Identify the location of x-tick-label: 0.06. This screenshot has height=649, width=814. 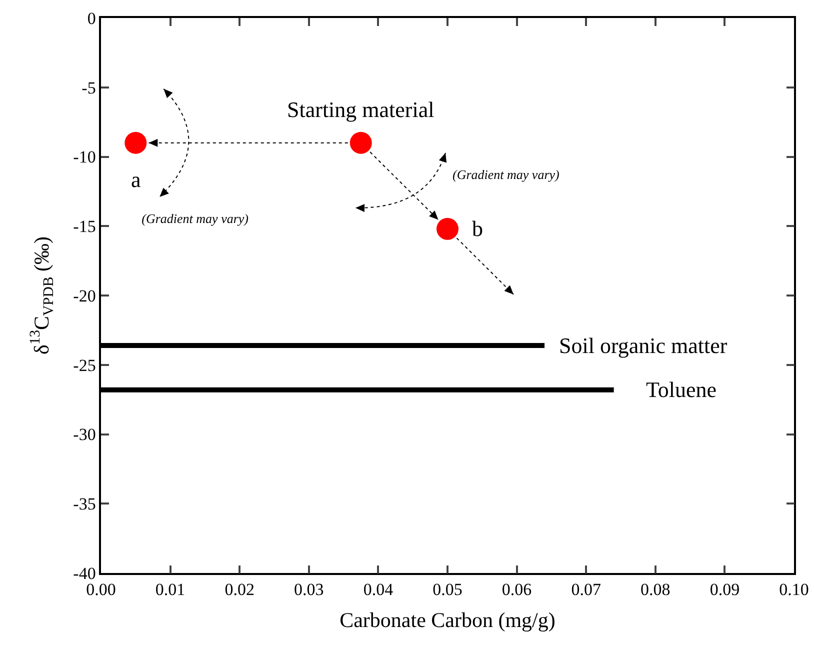
(517, 590).